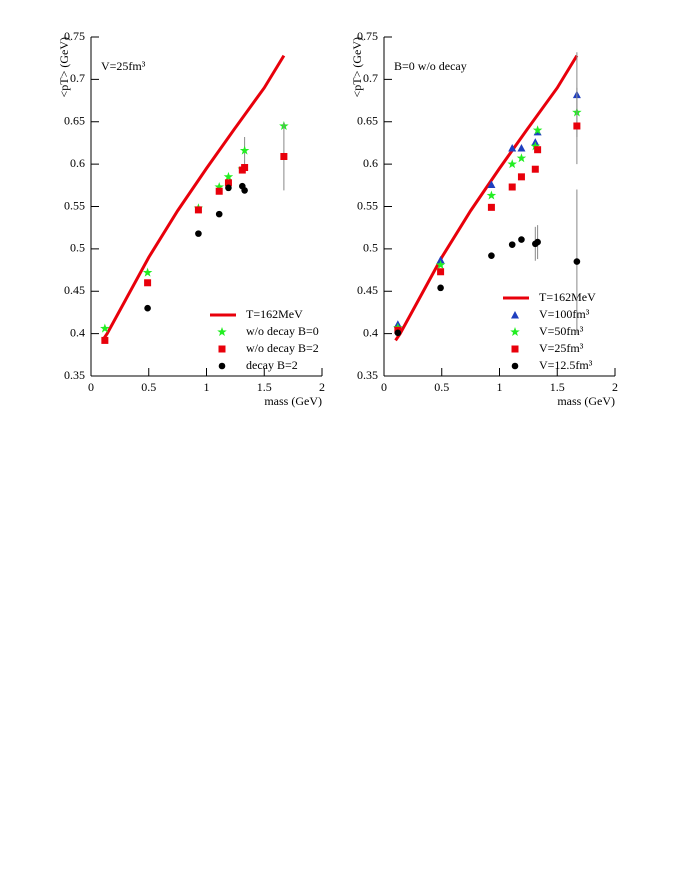 This screenshot has height=880, width=680. I want to click on legend-label: w/o decay B=2, so click(282, 348).